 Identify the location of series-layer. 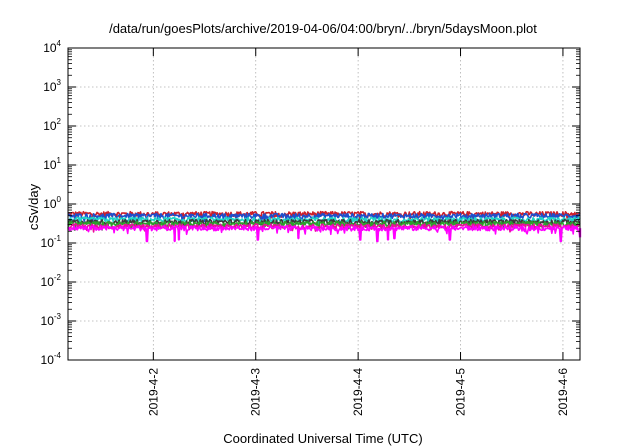
(324, 226).